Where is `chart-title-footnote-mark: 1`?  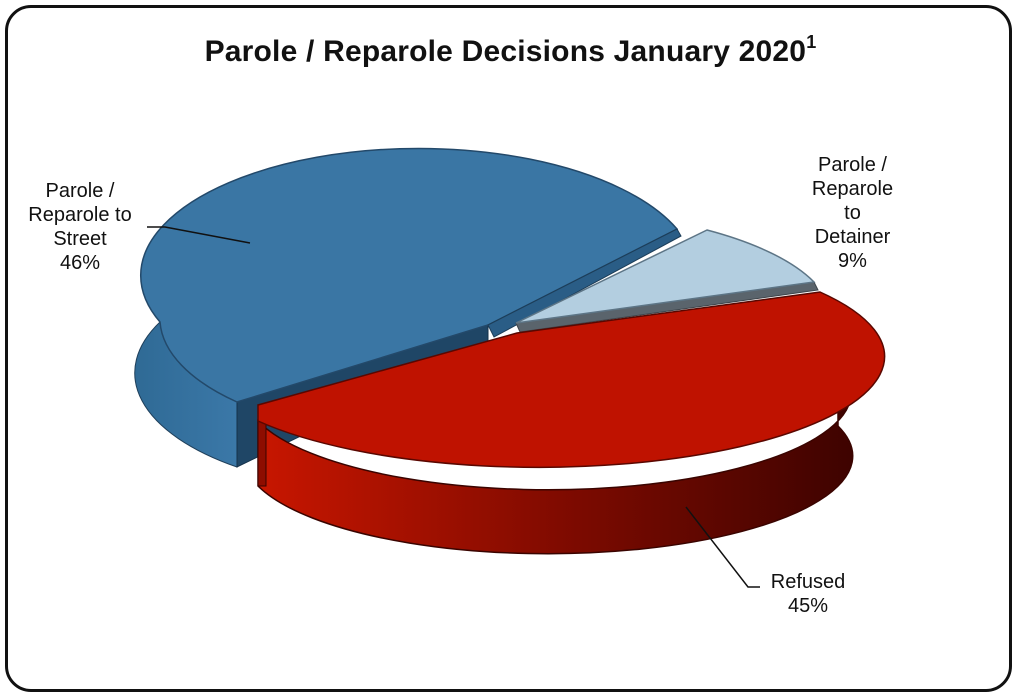 chart-title-footnote-mark: 1 is located at coordinates (811, 42).